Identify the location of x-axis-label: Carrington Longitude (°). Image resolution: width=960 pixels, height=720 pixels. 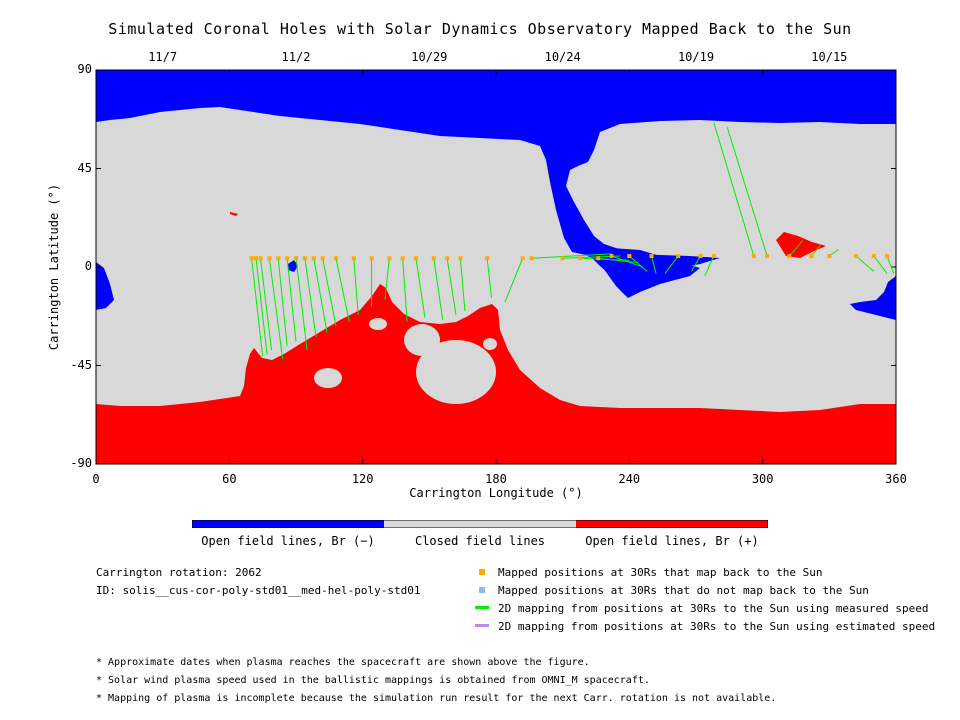
(496, 493).